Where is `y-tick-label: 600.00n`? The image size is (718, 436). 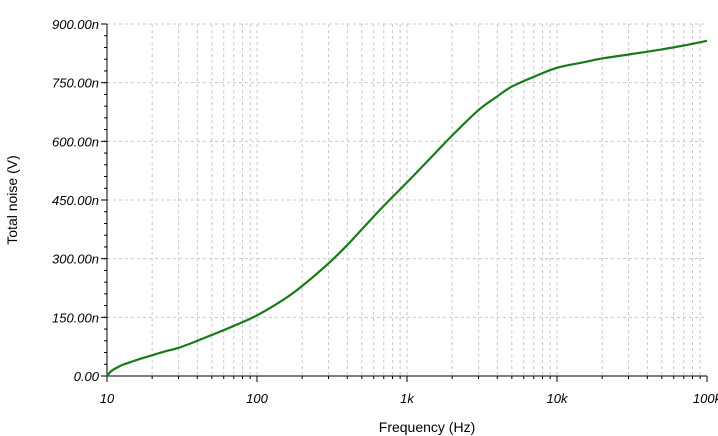 y-tick-label: 600.00n is located at coordinates (75, 141).